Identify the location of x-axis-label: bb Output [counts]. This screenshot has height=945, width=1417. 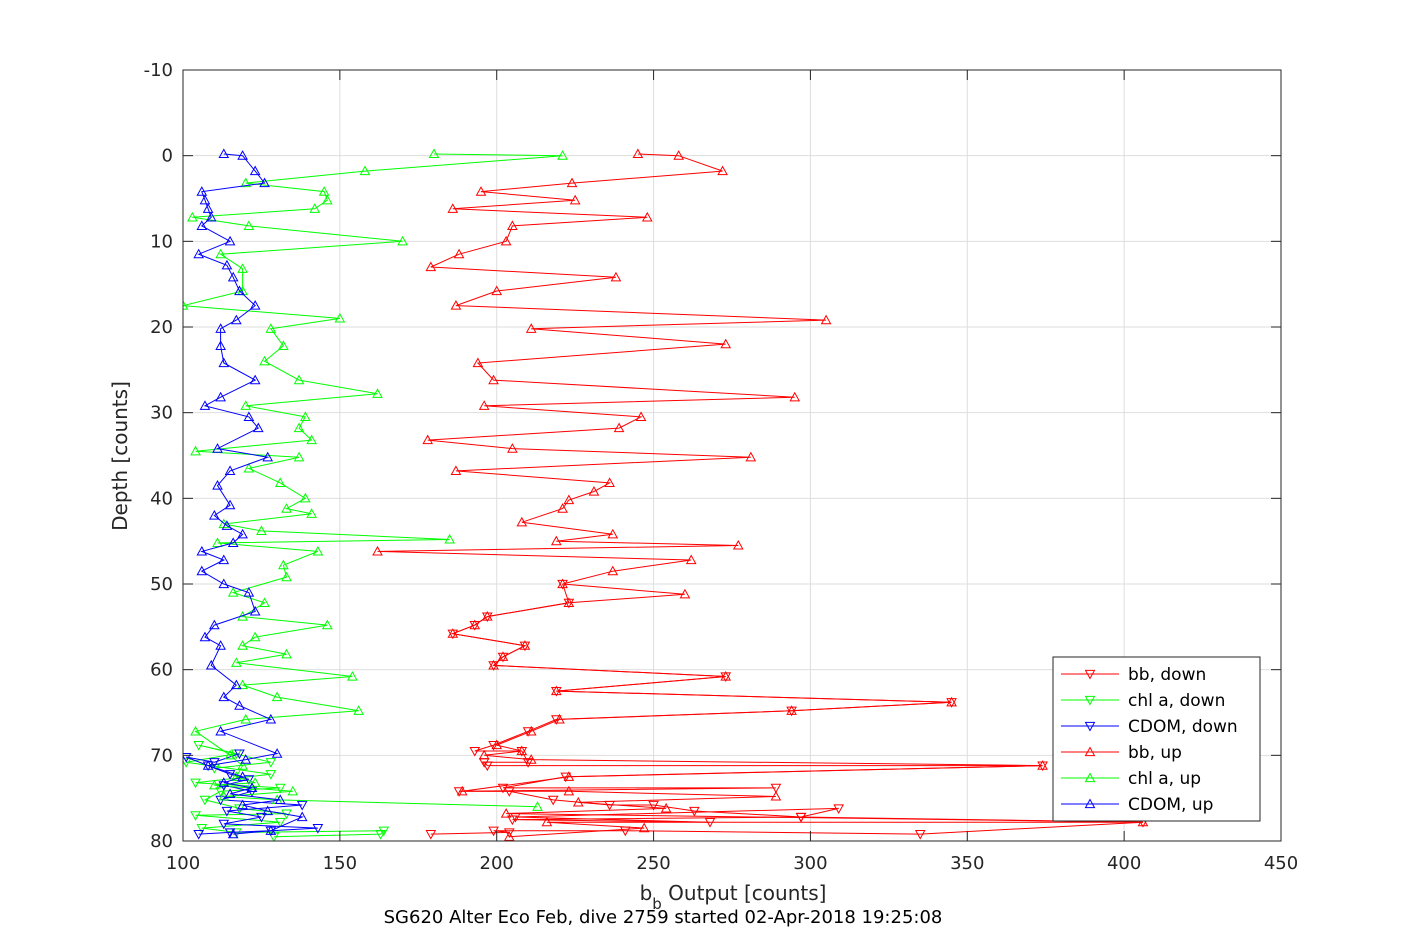
(733, 897).